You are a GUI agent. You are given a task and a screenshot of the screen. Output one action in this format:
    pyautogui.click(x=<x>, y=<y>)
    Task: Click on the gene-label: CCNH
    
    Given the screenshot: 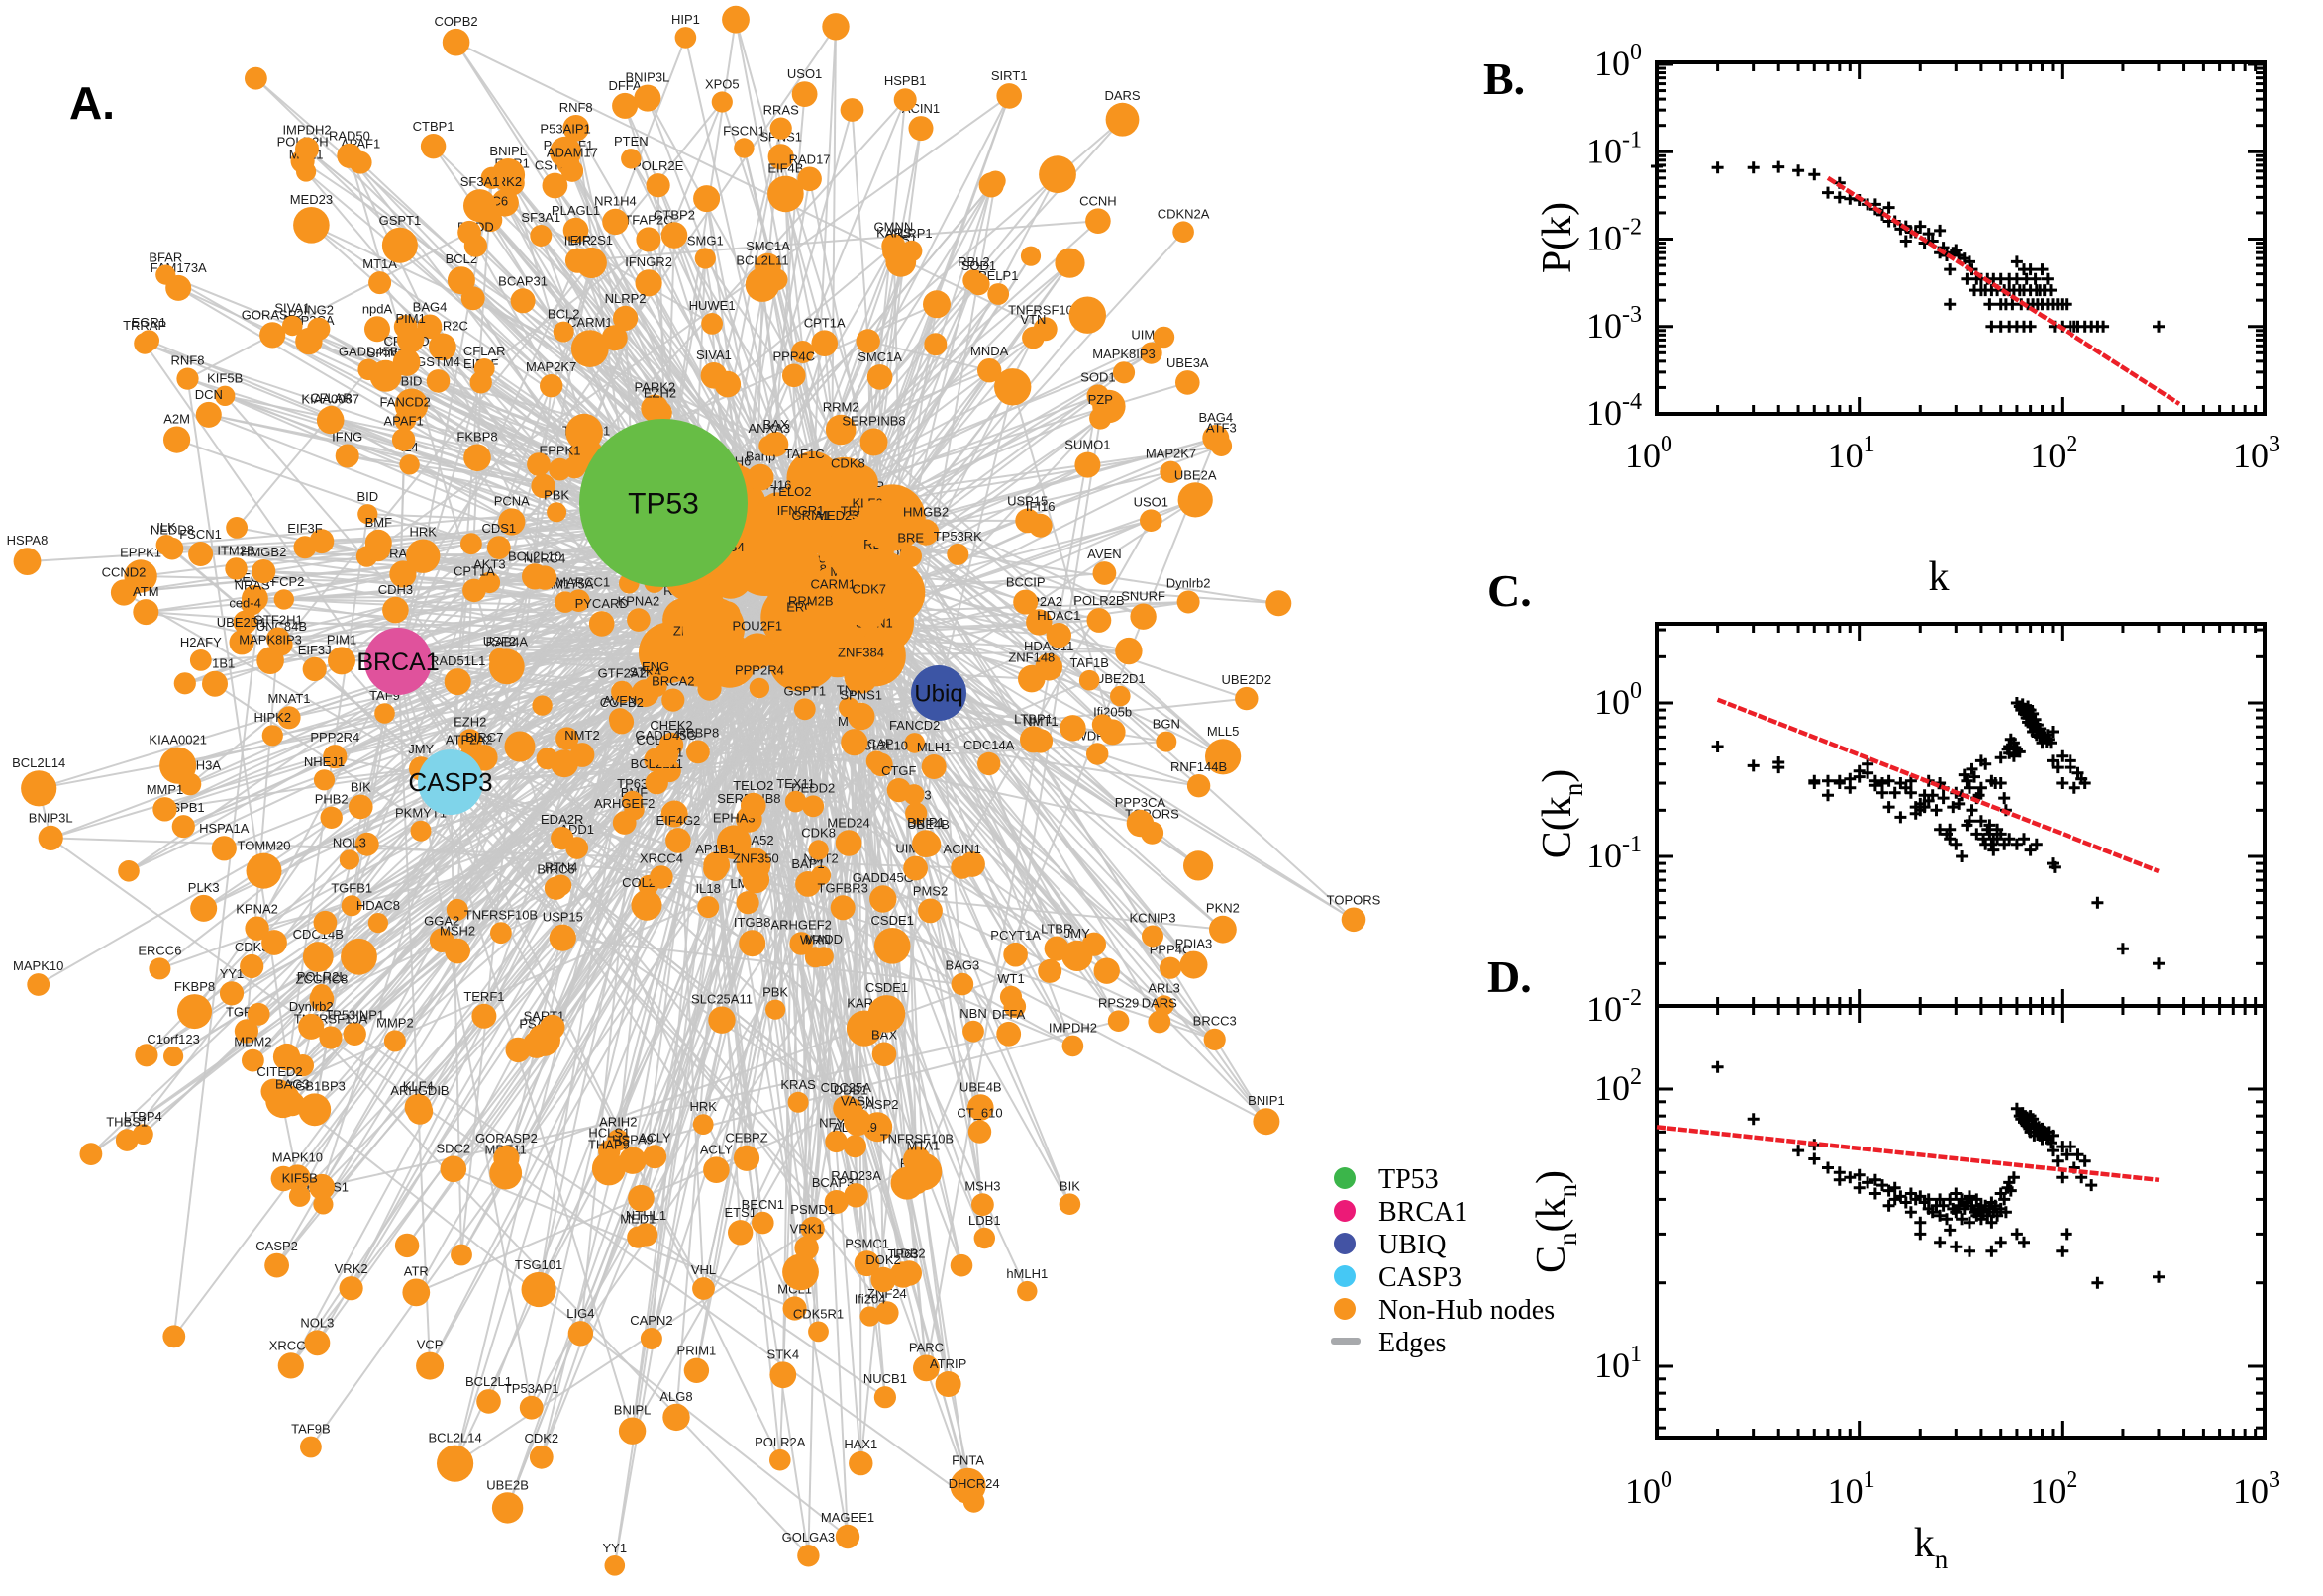 What is the action you would take?
    pyautogui.click(x=1098, y=201)
    